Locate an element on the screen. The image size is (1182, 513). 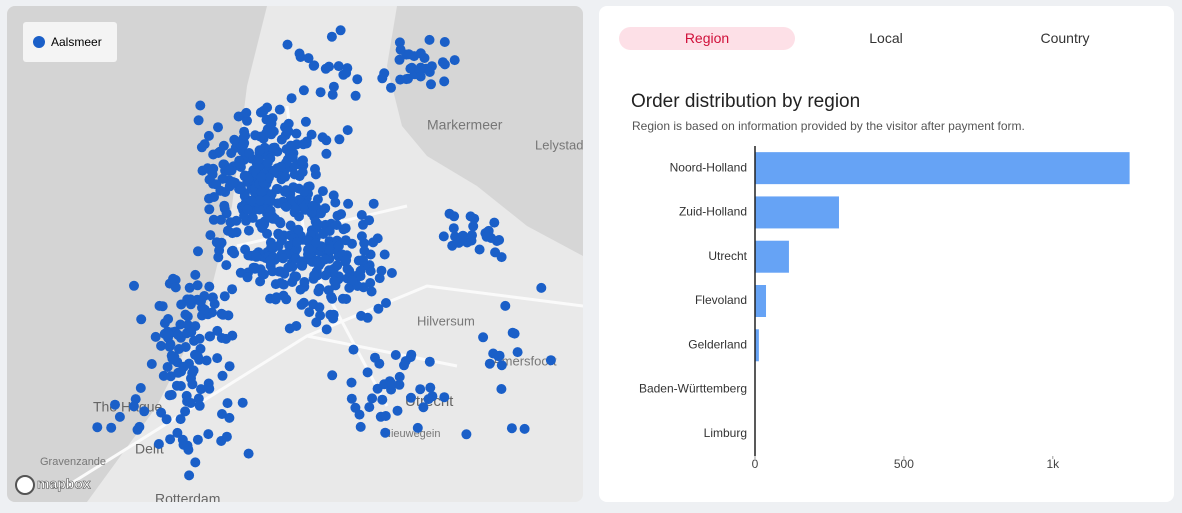
place-label: Gravenzande is located at coordinates (73, 462).